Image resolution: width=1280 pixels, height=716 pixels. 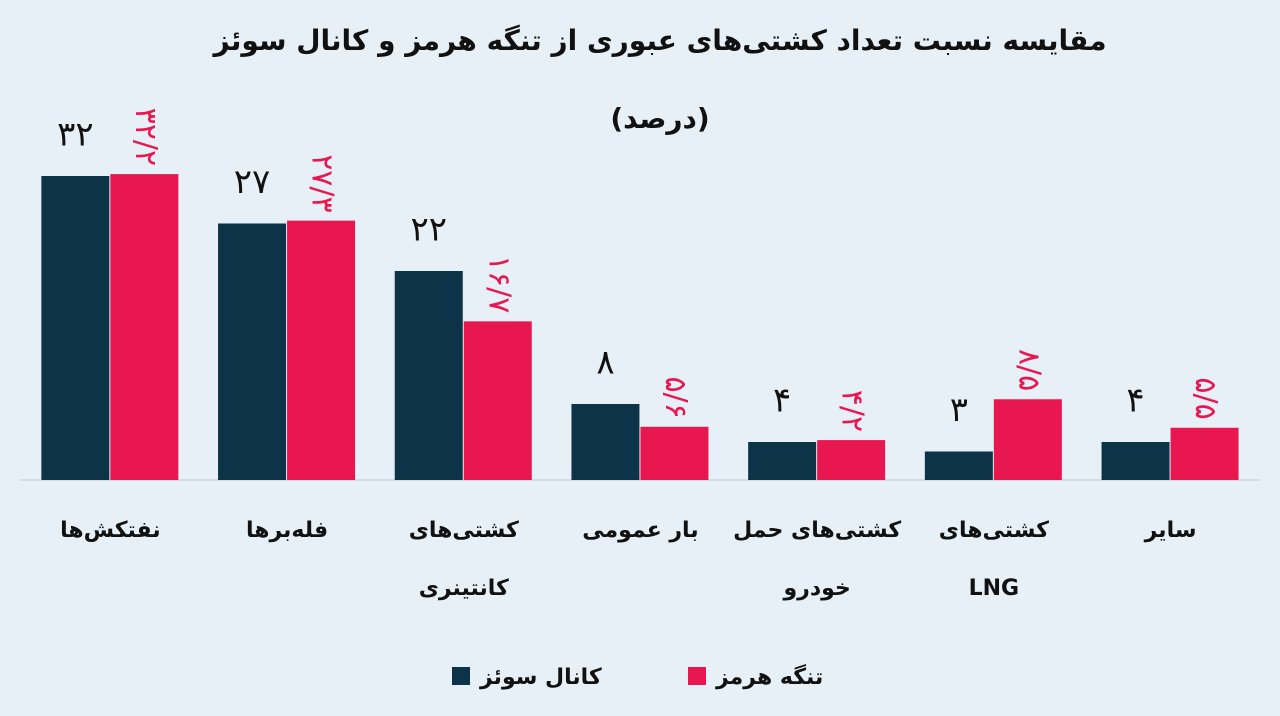 I want to click on chart-subtitle: (درصد), so click(x=659, y=118).